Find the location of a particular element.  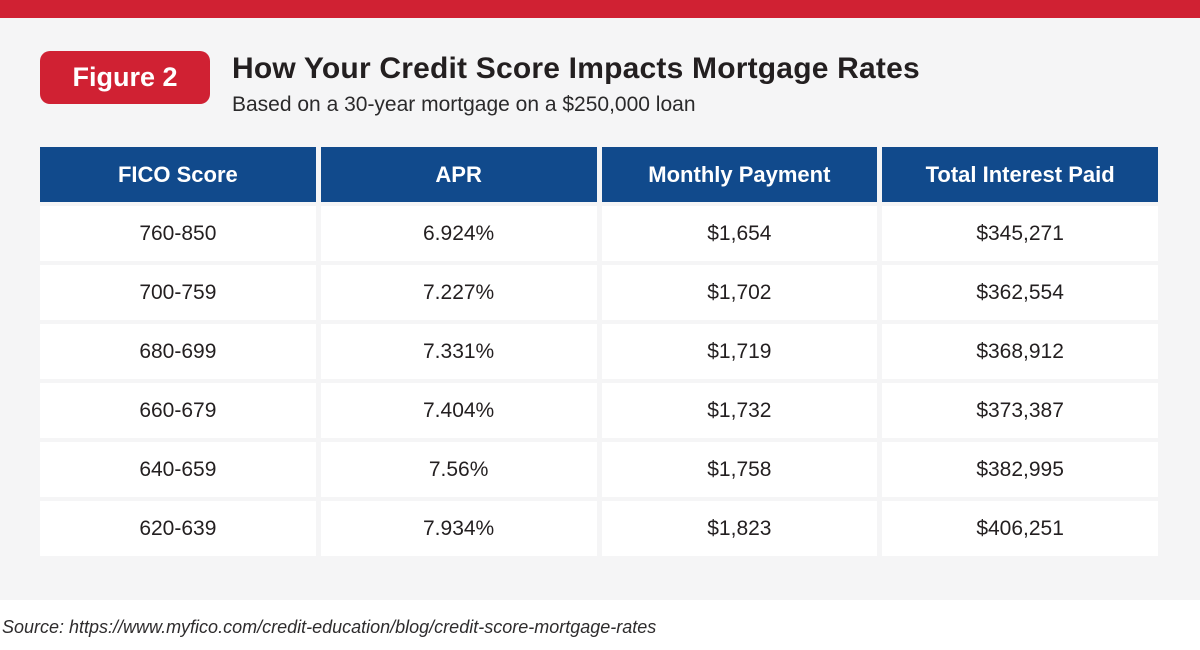

column-header-total-interest-paid: Total Interest Paid is located at coordinates (1020, 174).